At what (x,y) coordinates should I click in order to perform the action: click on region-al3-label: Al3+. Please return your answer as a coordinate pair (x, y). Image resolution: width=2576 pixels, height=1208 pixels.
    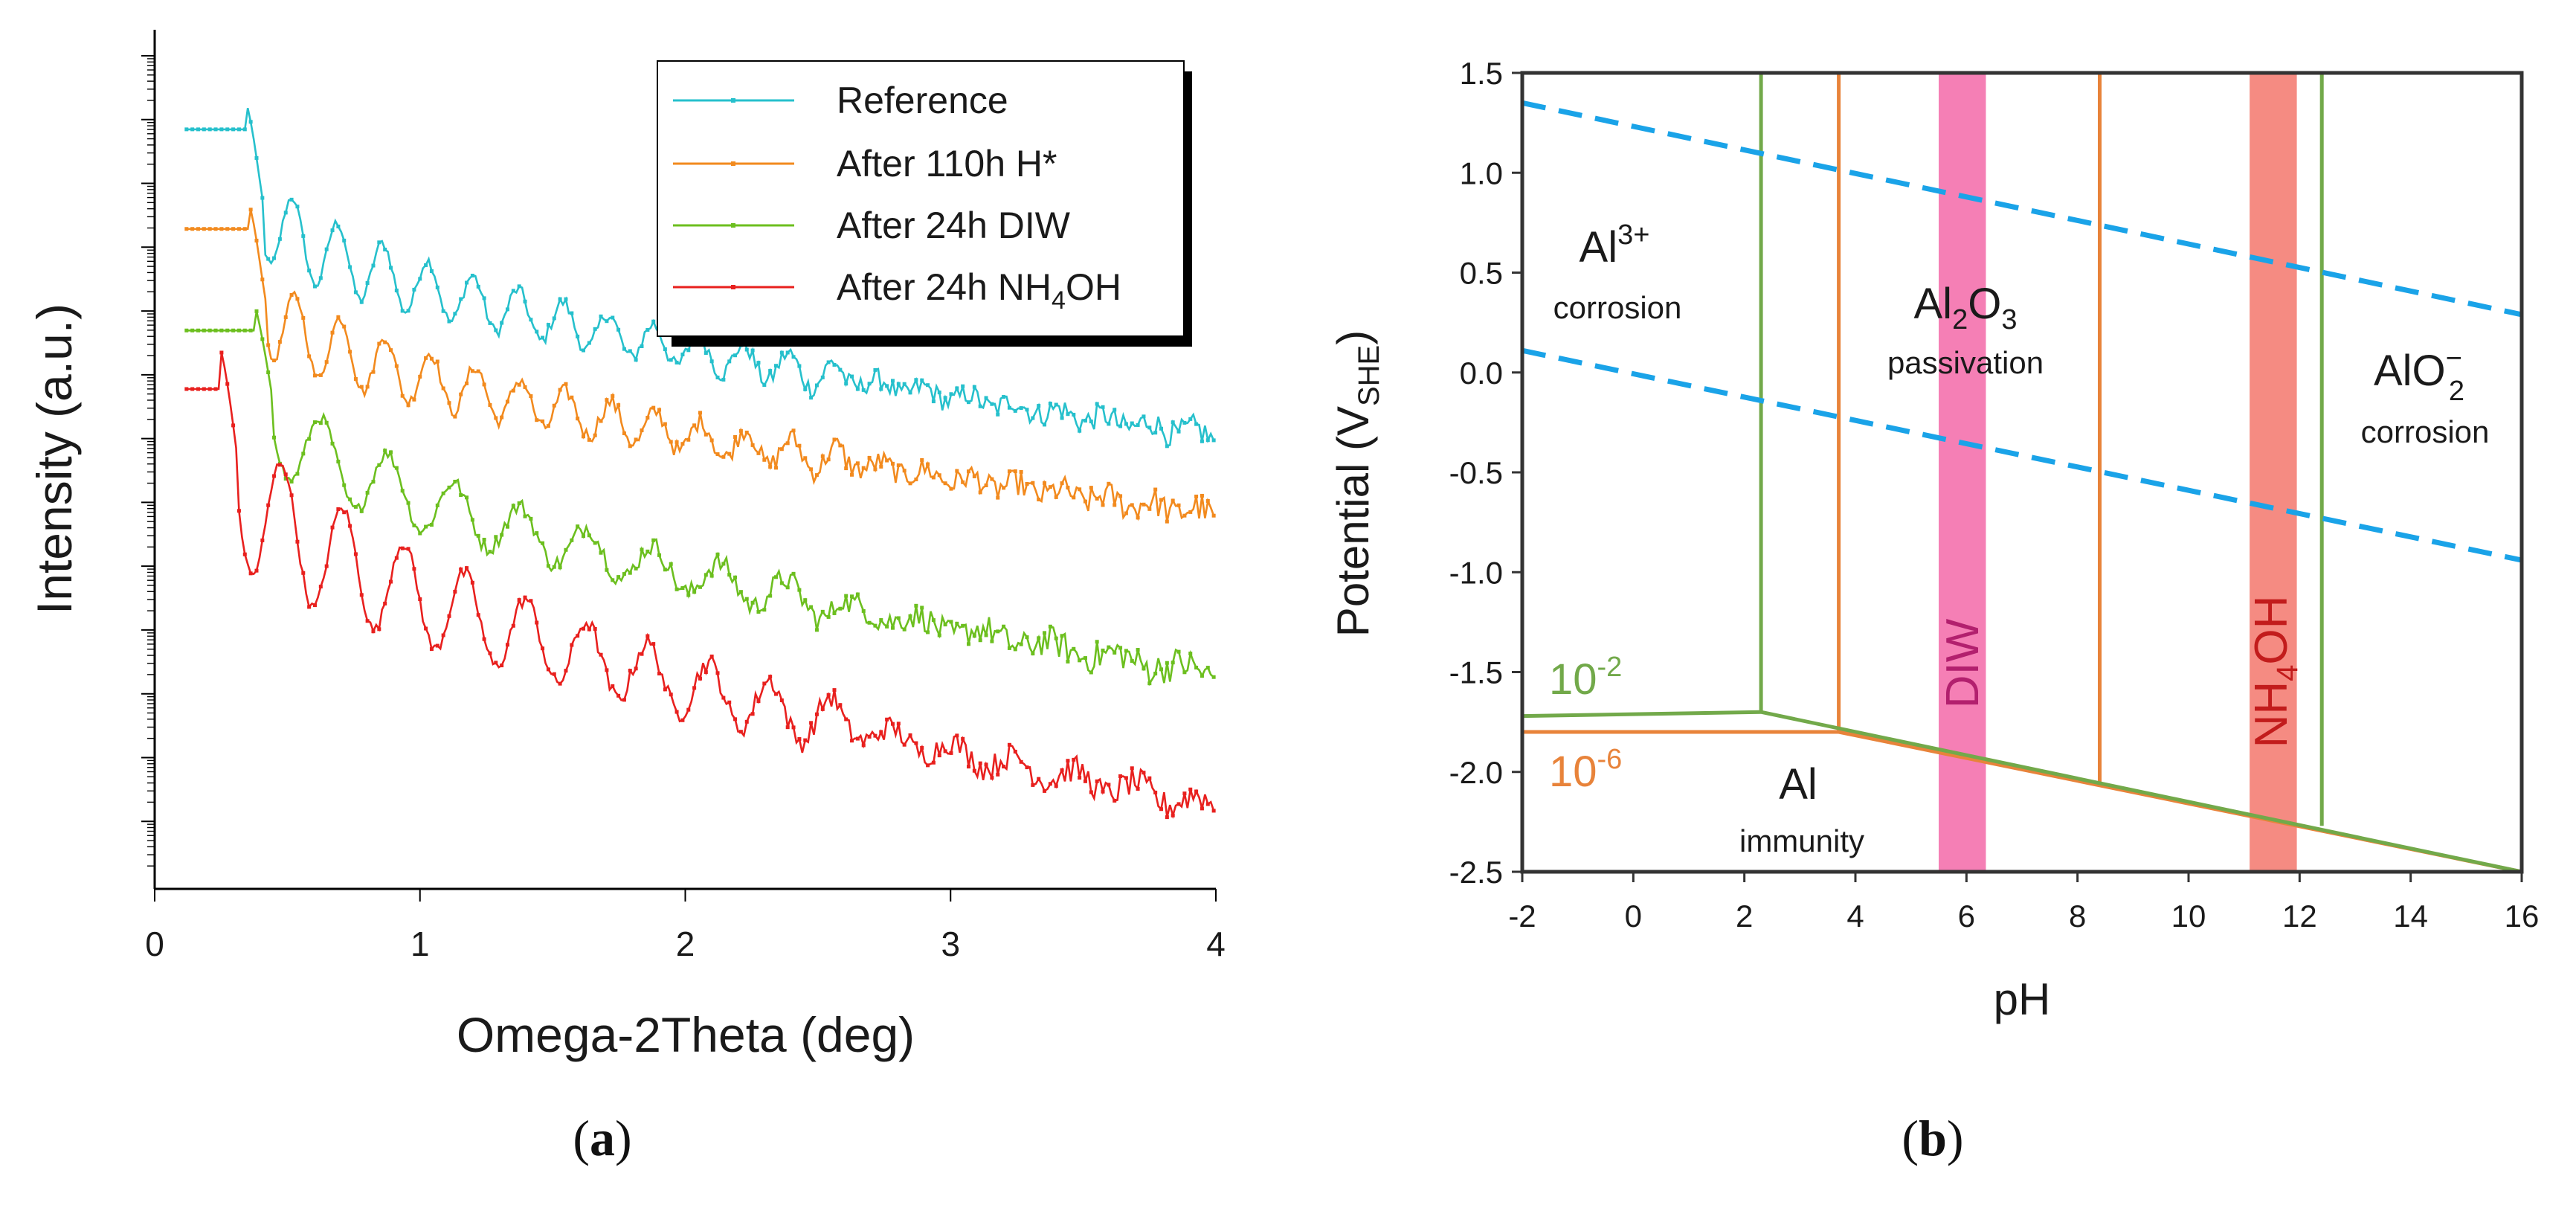
    Looking at the image, I should click on (1615, 245).